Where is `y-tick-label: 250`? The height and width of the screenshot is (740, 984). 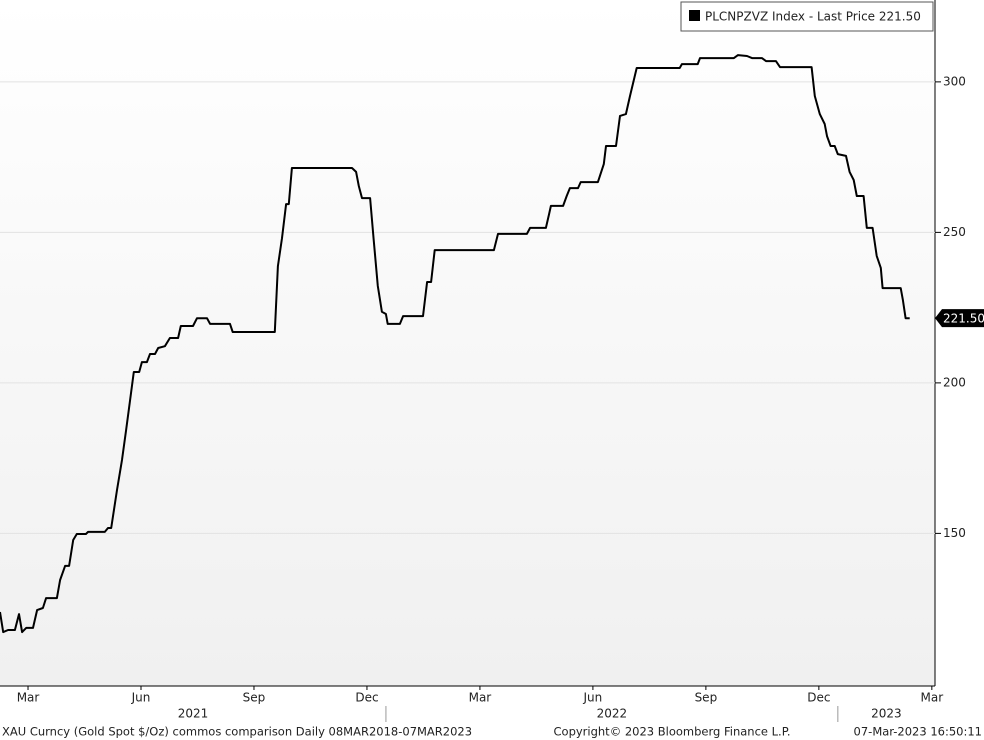
y-tick-label: 250 is located at coordinates (954, 232).